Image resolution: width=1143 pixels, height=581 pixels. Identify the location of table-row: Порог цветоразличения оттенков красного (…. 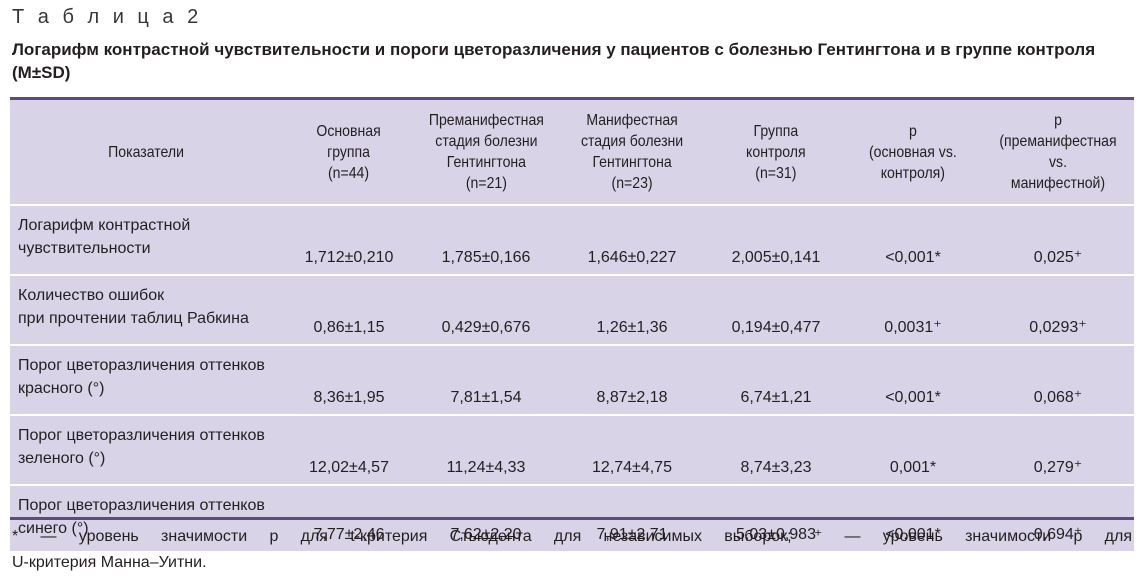
(572, 380).